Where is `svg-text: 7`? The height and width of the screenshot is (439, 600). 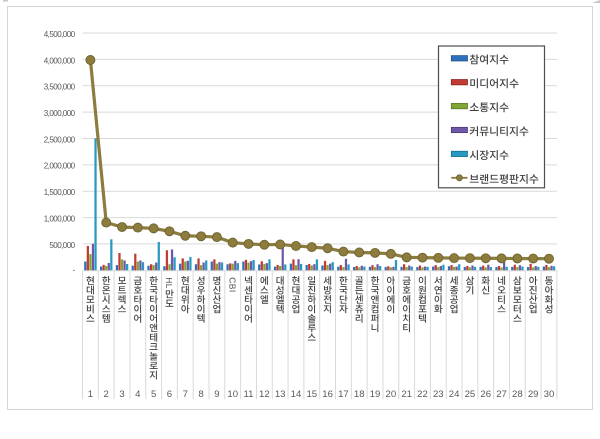 svg-text: 7 is located at coordinates (185, 394).